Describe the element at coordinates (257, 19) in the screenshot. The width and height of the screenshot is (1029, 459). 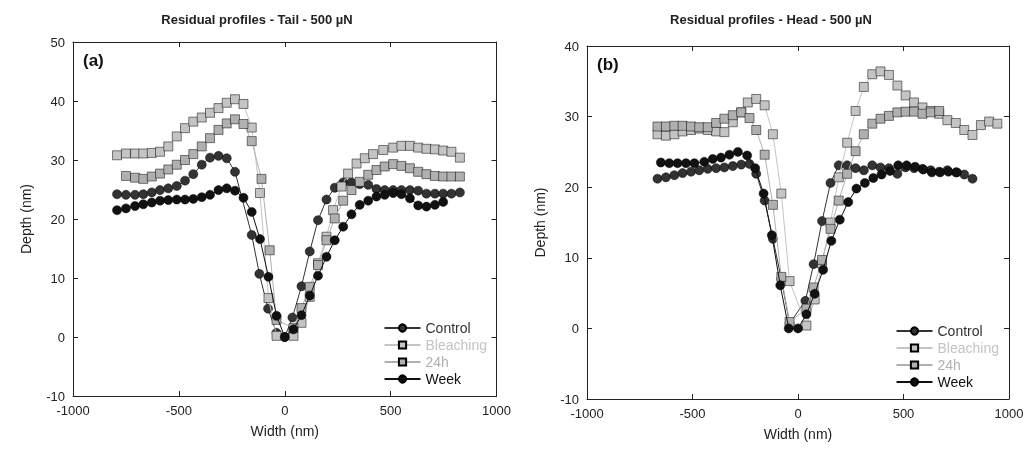
I see `chart-title: Residual profiles - Tail - 500 µN` at that location.